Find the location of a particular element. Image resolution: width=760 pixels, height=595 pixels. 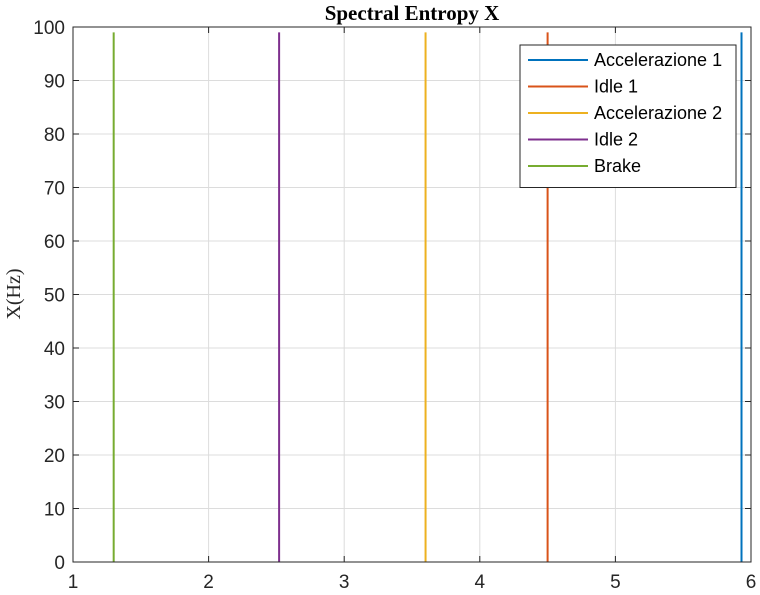

y-tick-label: 100 is located at coordinates (49, 28).